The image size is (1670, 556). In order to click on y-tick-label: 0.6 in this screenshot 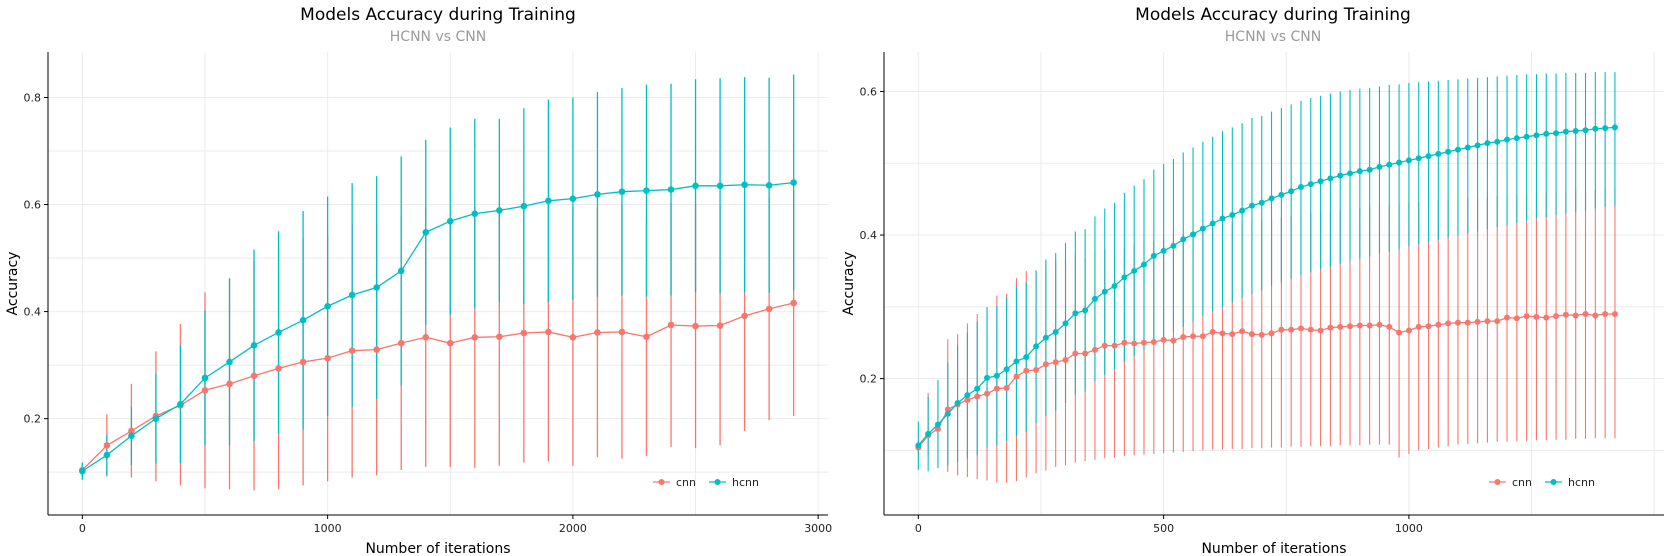, I will do `click(869, 91)`.